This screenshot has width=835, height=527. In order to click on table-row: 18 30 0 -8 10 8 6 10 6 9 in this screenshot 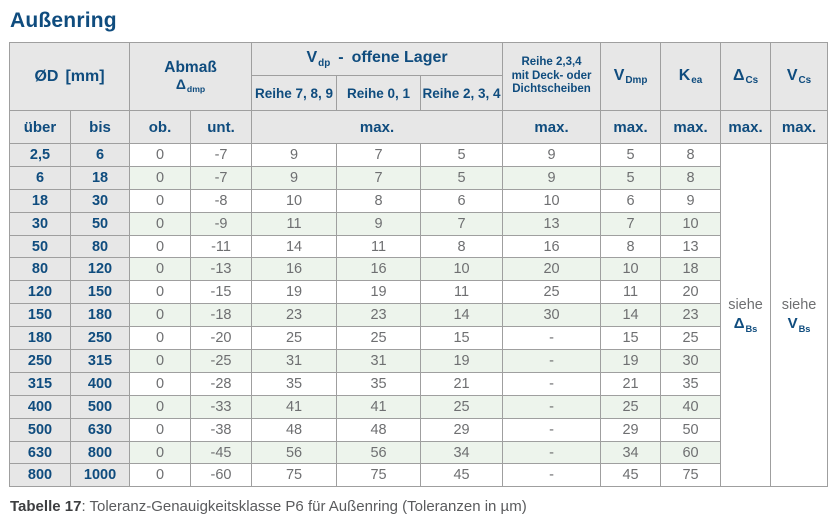, I will do `click(418, 200)`.